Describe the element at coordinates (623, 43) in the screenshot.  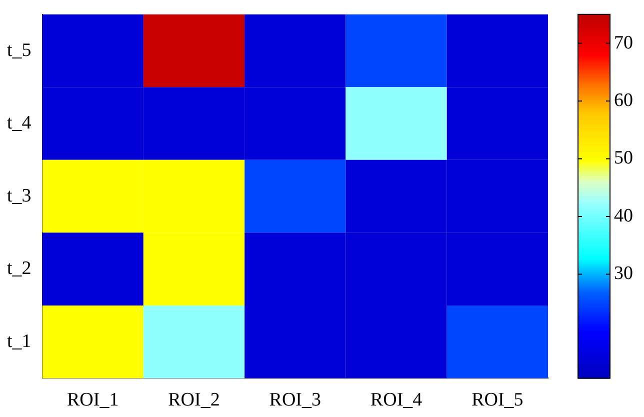
I see `color-bar-label: 70` at that location.